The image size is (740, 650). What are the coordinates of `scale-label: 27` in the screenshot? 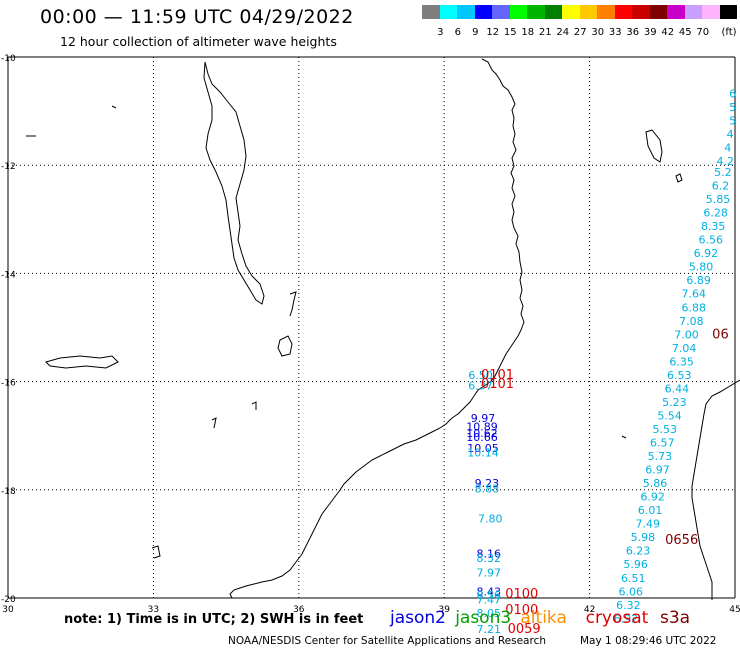 It's located at (580, 32).